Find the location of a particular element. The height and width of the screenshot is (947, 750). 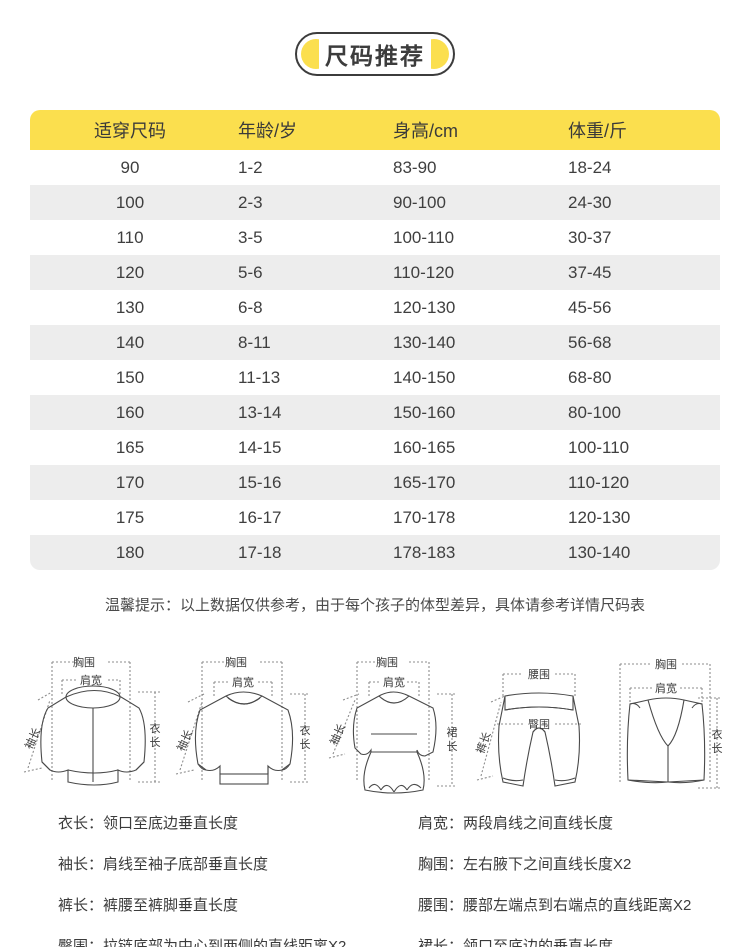

illustration-jacket: 胸围 肩宽 袖长 衣 长 is located at coordinates (95, 720).